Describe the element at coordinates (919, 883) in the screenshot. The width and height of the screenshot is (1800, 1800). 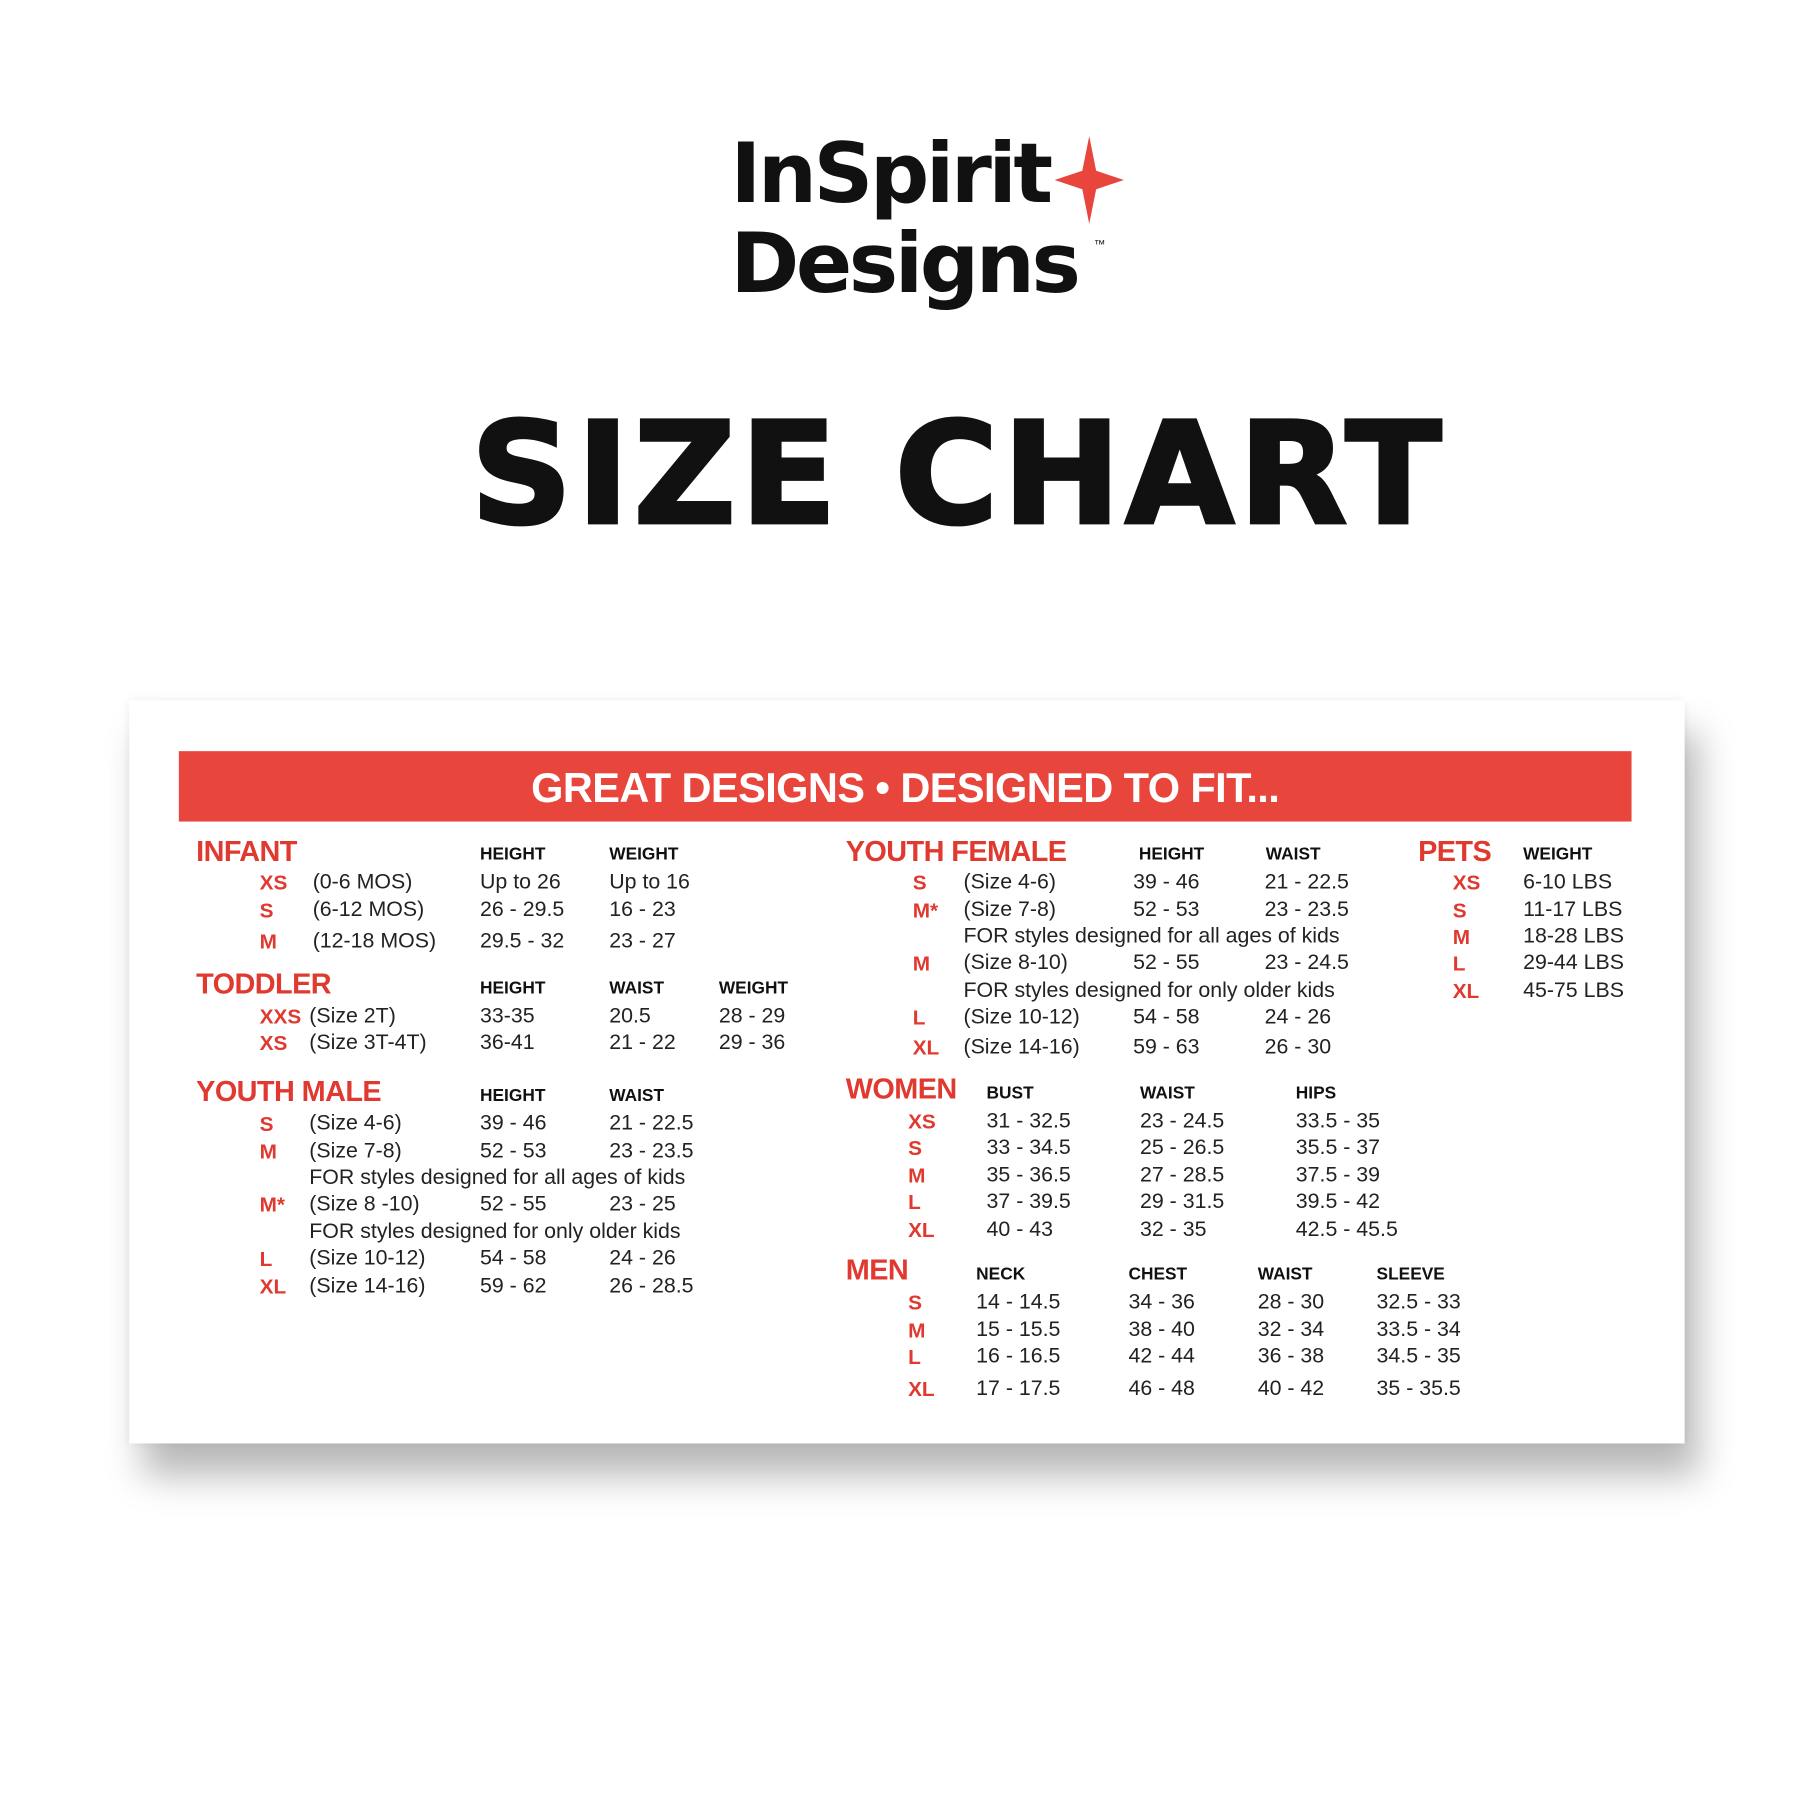
I see `youth-female-size-label: S` at that location.